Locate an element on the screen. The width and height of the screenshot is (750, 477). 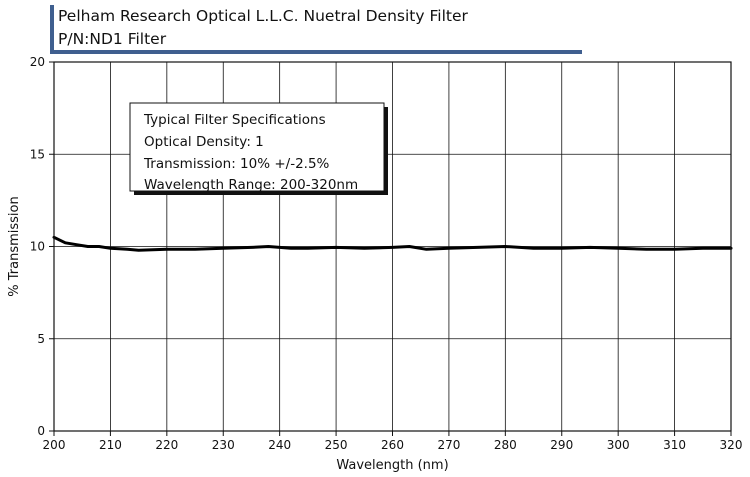
y-tick-label: 20 is located at coordinates (37, 62).